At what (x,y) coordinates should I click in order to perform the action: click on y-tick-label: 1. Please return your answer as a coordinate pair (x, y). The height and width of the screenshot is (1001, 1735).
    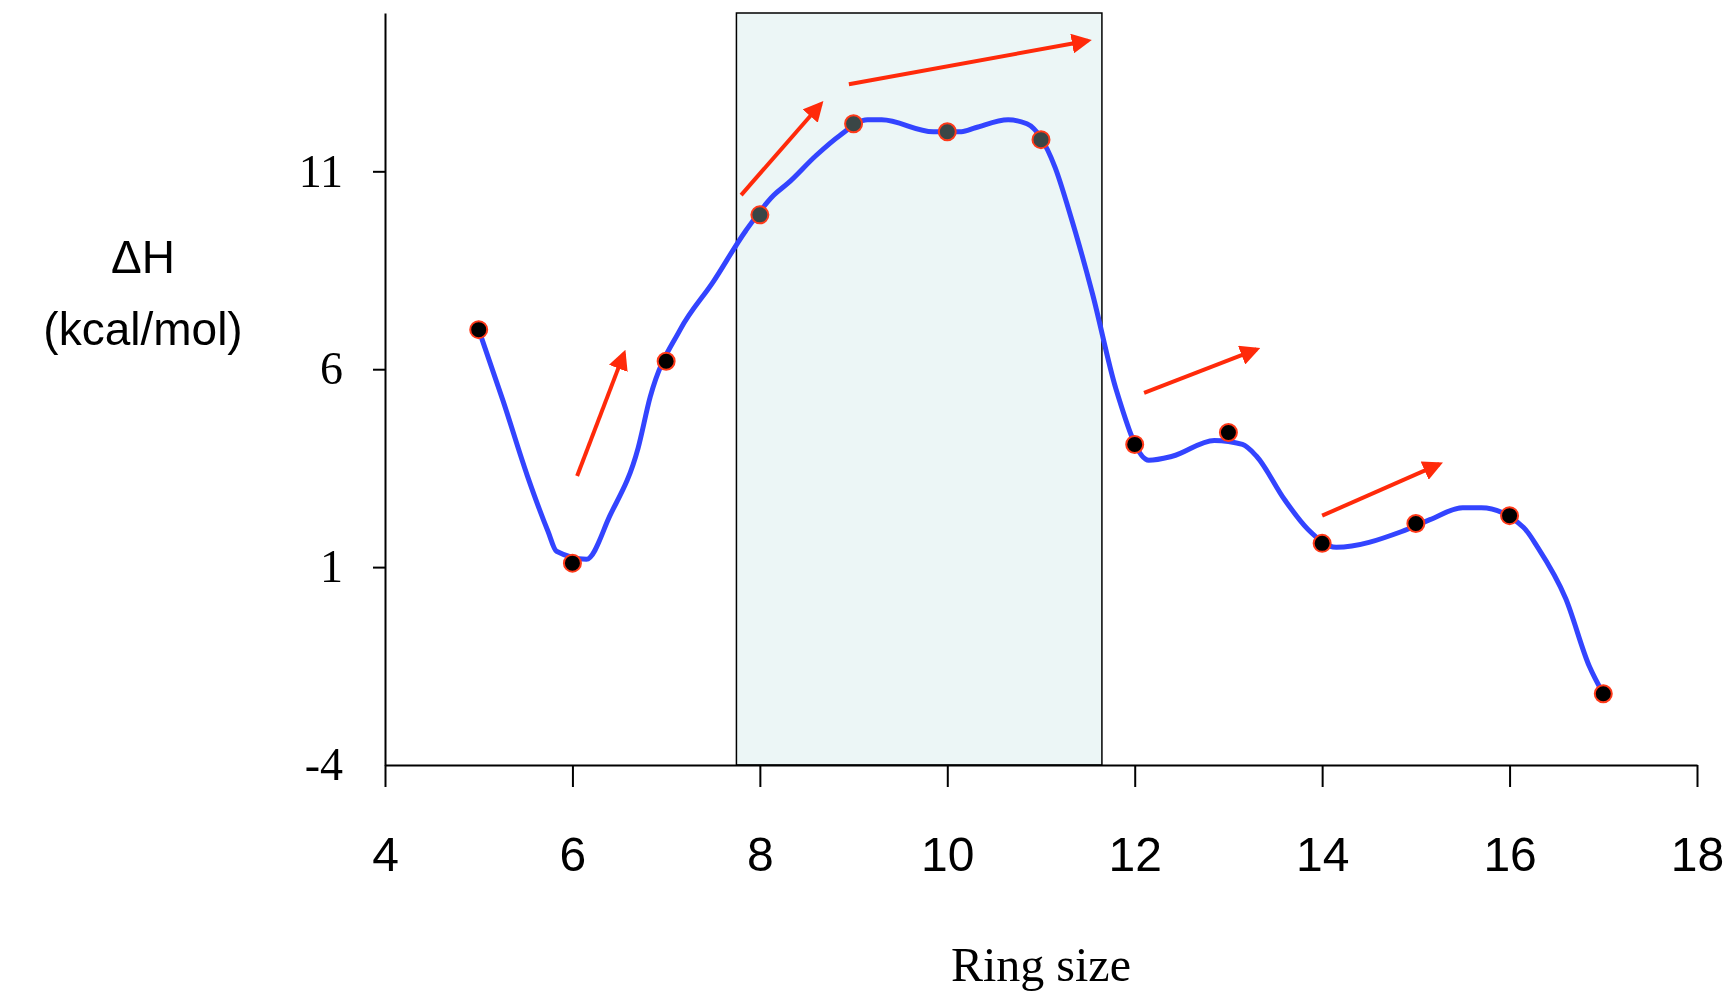
    Looking at the image, I should click on (331, 567).